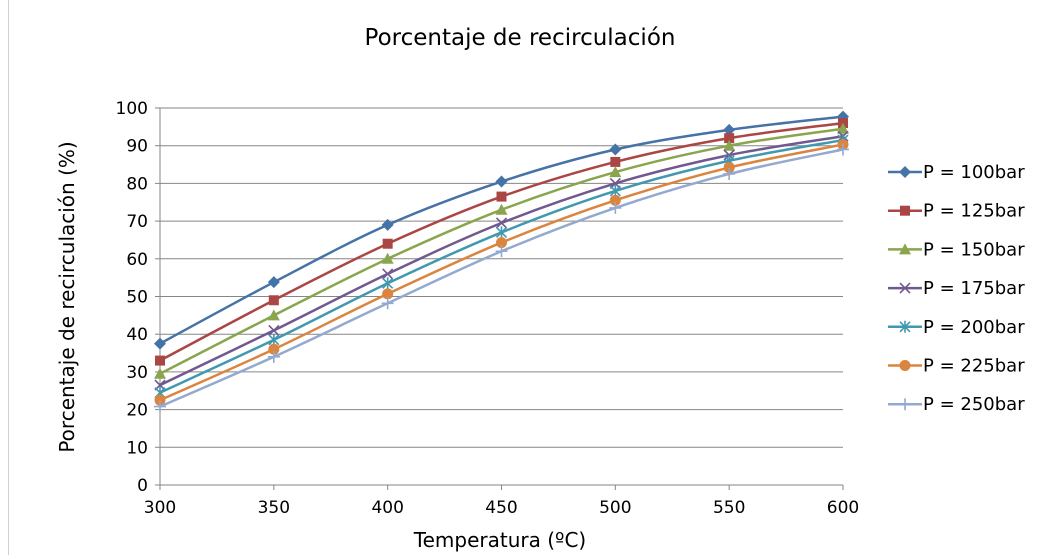  What do you see at coordinates (137, 335) in the screenshot?
I see `y-tick-label: 40` at bounding box center [137, 335].